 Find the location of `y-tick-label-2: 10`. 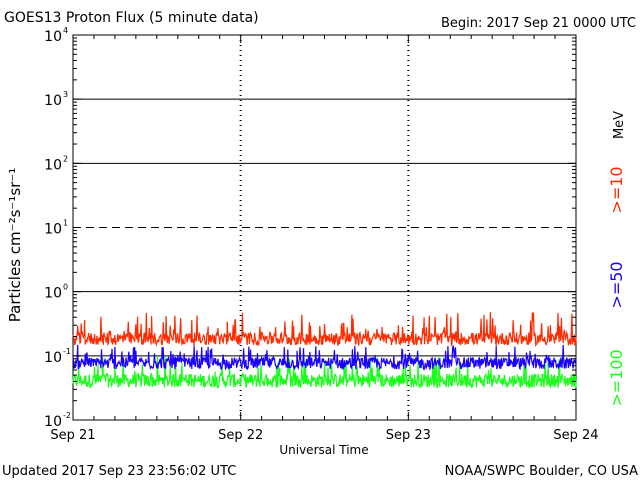

y-tick-label-2: 10 is located at coordinates (53, 294).